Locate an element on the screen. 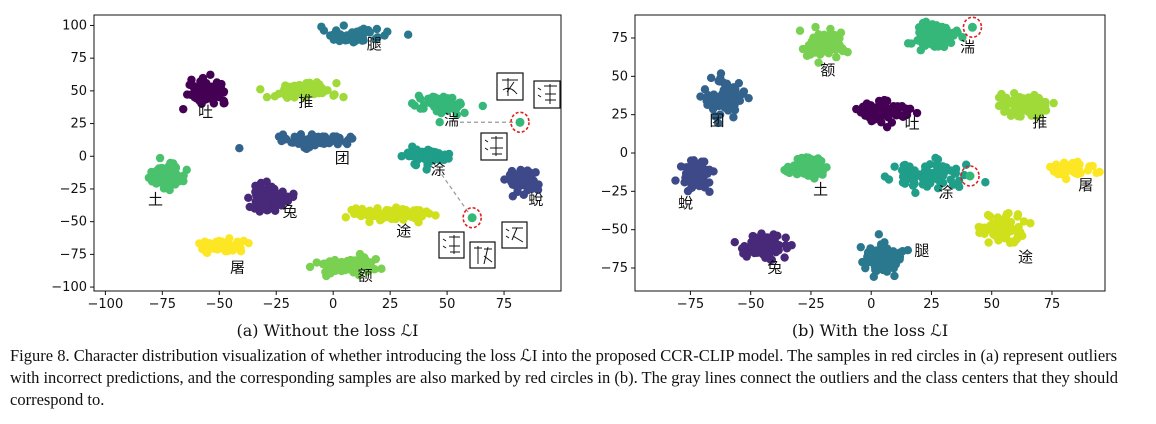 The width and height of the screenshot is (1156, 424). cluster-label: 湍 is located at coordinates (451, 120).